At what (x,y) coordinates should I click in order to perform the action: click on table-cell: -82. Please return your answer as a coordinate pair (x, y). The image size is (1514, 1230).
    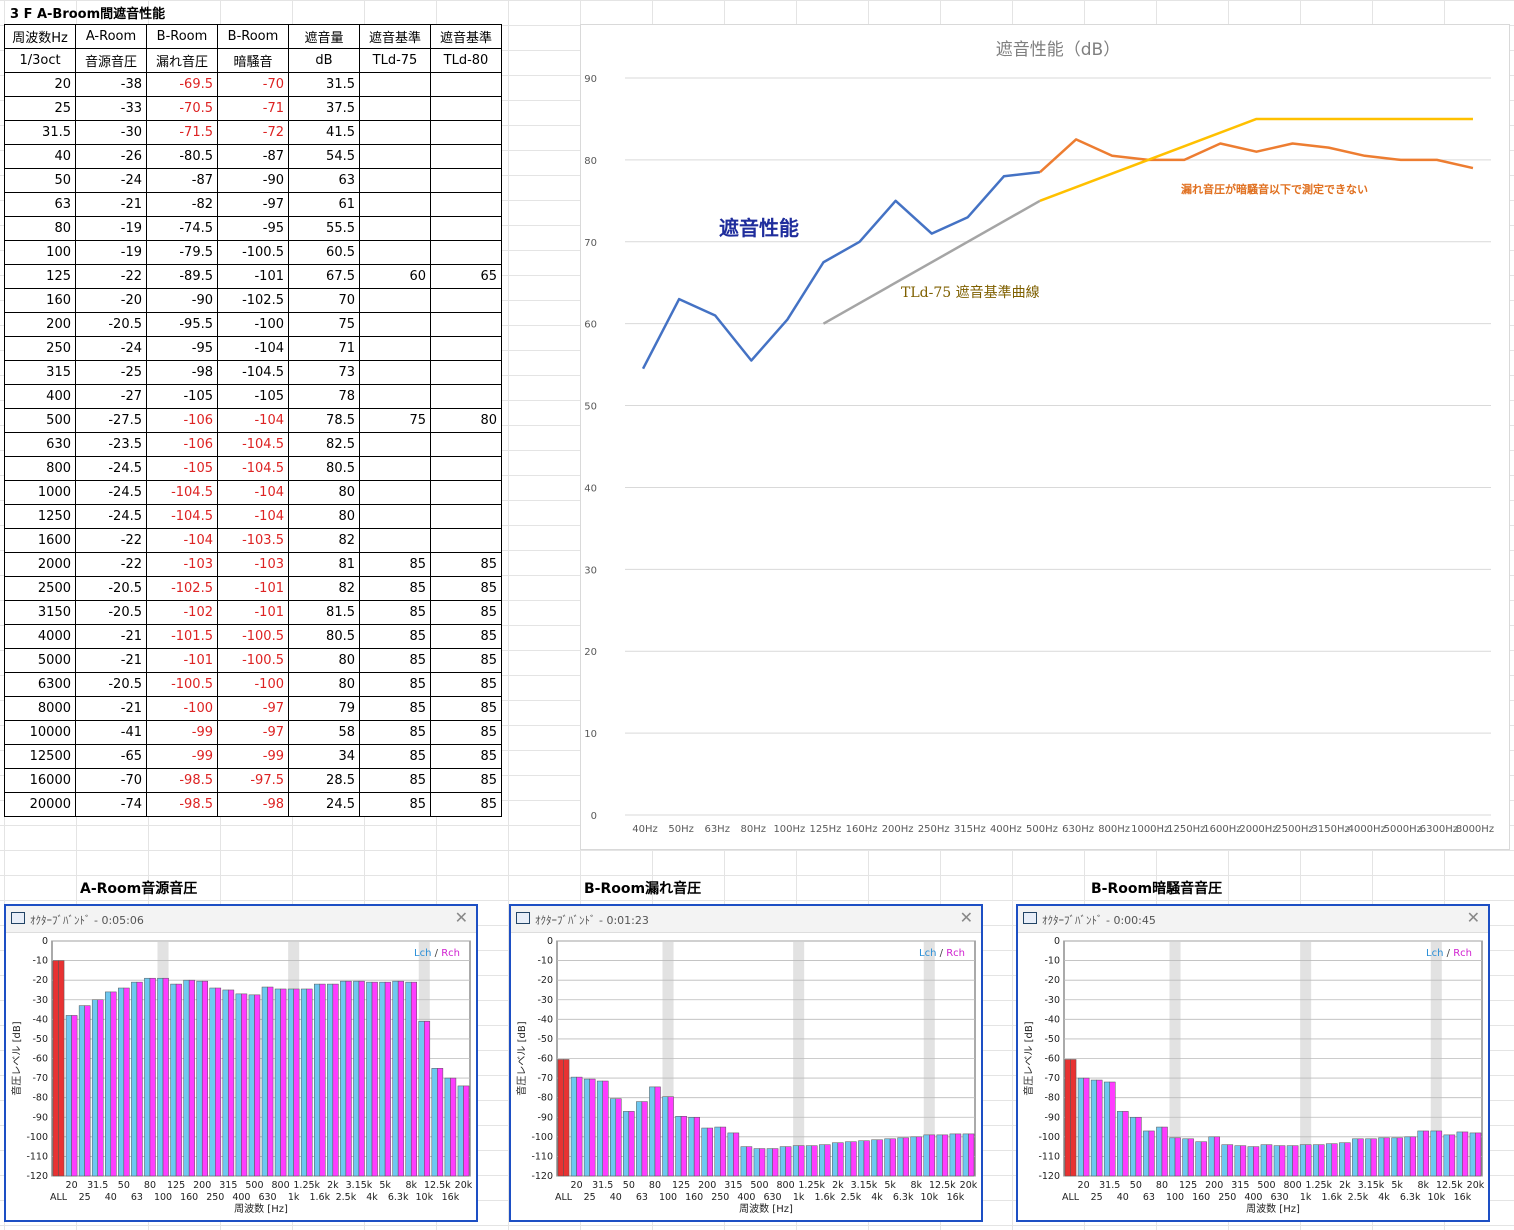
    Looking at the image, I should click on (182, 204).